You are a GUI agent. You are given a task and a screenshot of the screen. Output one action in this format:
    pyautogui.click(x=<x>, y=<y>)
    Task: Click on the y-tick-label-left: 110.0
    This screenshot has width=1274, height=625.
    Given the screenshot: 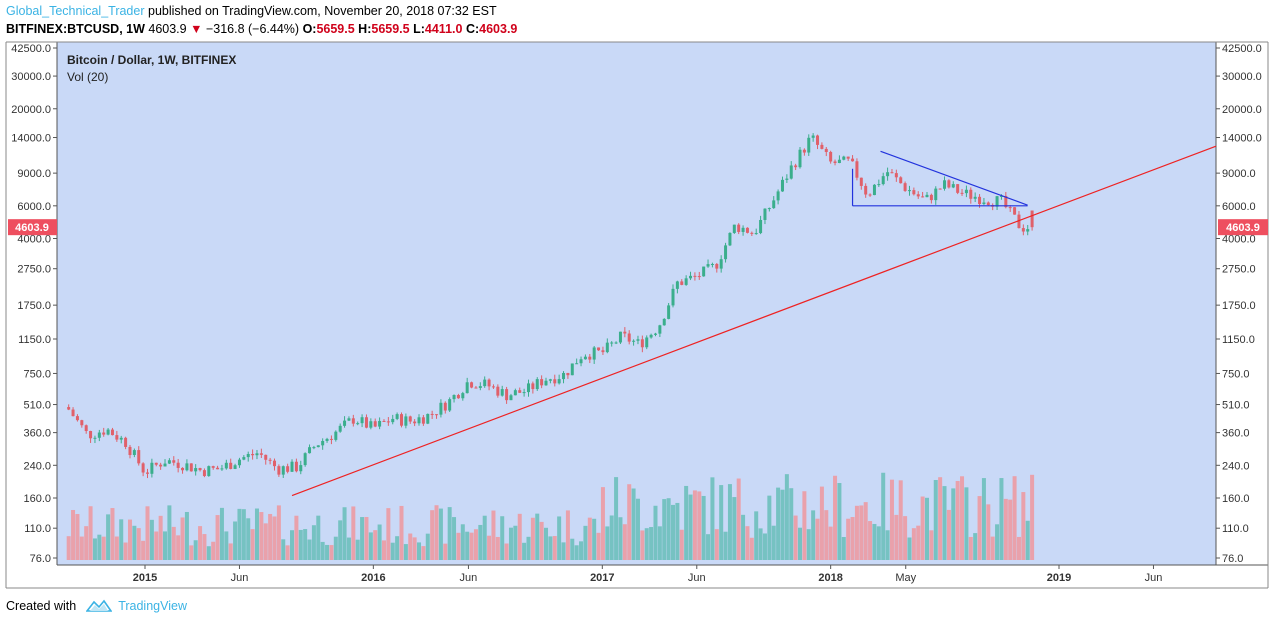 What is the action you would take?
    pyautogui.click(x=37, y=529)
    